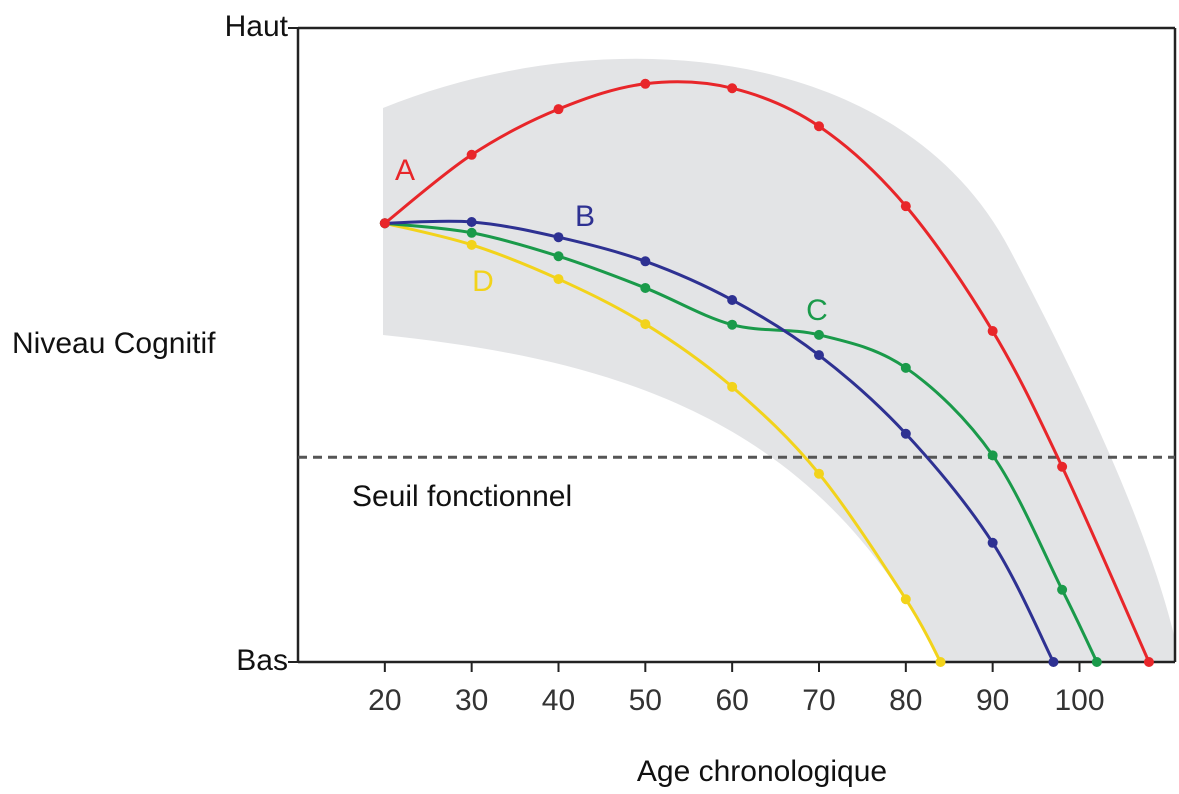  What do you see at coordinates (762, 771) in the screenshot?
I see `x-axis-label: Age chronologique` at bounding box center [762, 771].